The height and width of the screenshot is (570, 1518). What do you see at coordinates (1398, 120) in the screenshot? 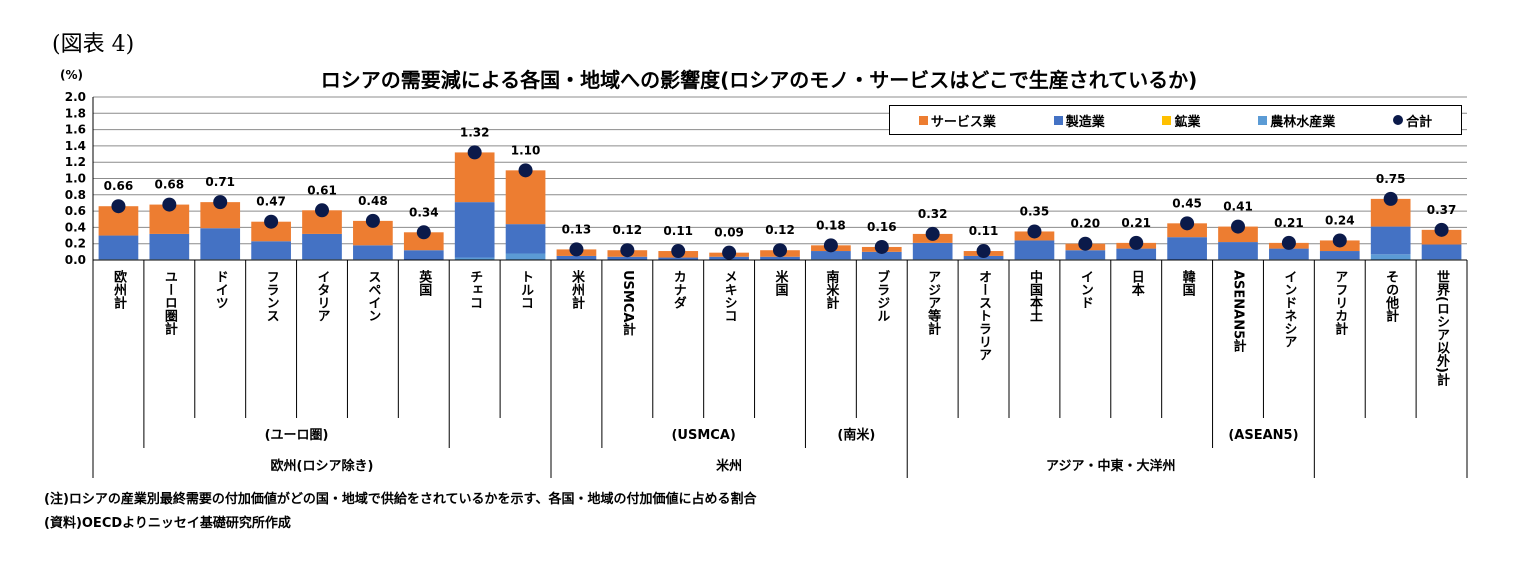
I see `legend-marker-total` at bounding box center [1398, 120].